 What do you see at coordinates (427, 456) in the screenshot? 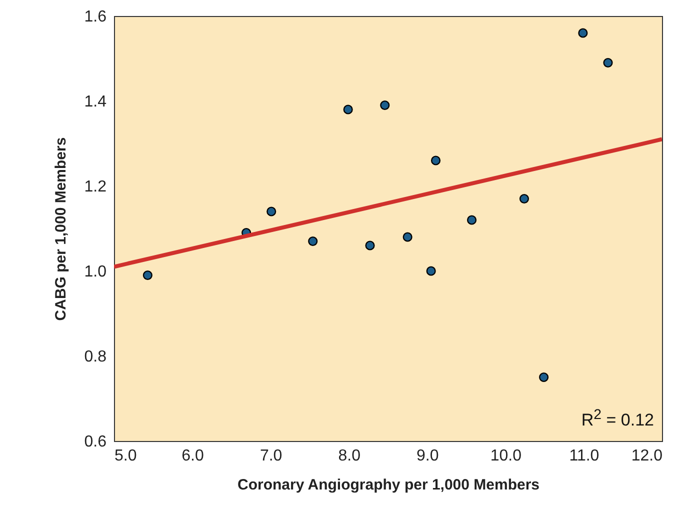
I see `x-tick-label: 9.0` at bounding box center [427, 456].